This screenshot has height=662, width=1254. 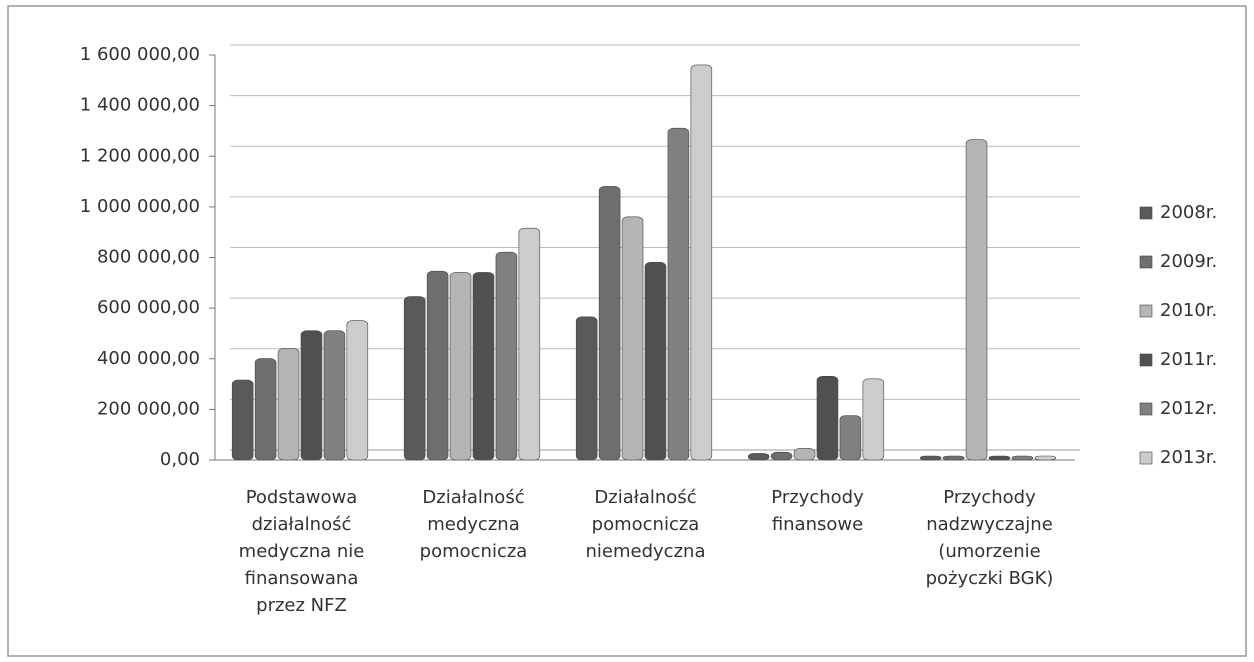 What do you see at coordinates (180, 459) in the screenshot?
I see `y-tick-label: 0,00` at bounding box center [180, 459].